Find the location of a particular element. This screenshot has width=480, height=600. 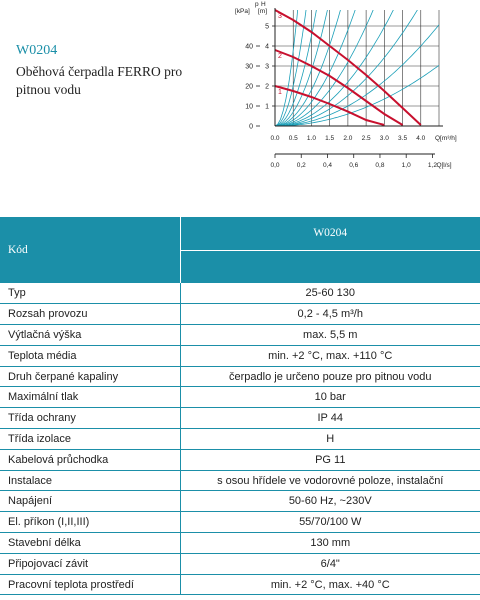

table-row: Teplota média min. +2 °C, max. +110 °C is located at coordinates (240, 356).